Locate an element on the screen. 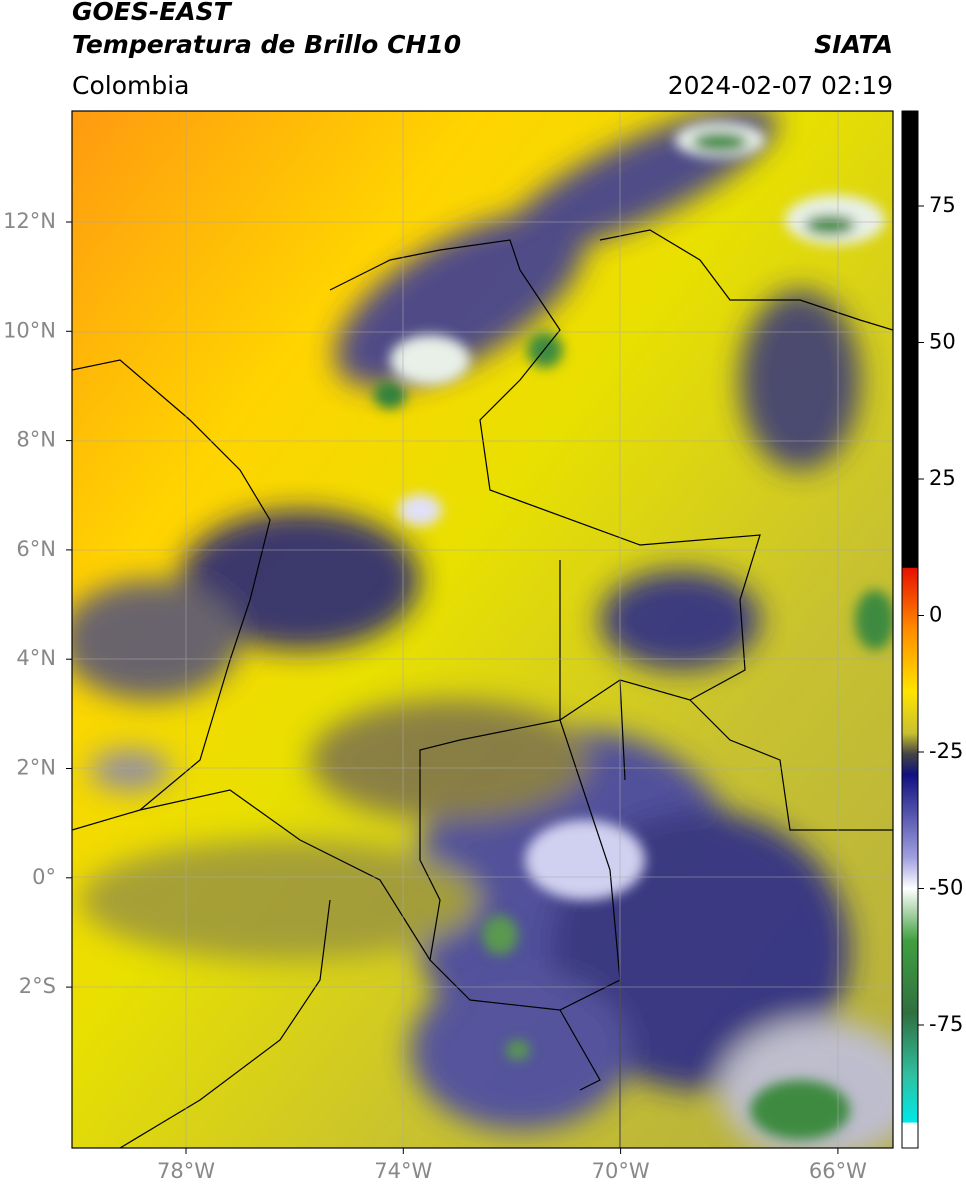 This screenshot has height=1194, width=966. colorbar-tick-label: -25 is located at coordinates (946, 751).